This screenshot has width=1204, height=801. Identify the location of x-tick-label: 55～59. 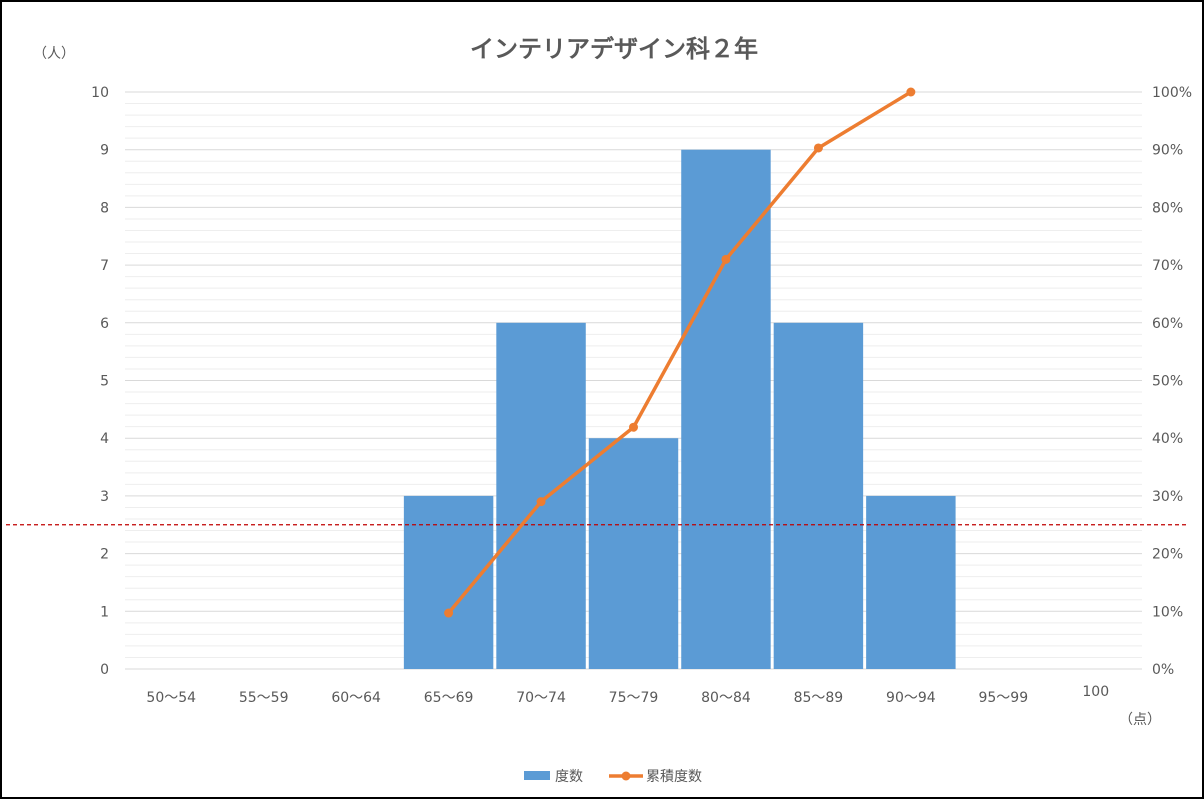
(264, 698).